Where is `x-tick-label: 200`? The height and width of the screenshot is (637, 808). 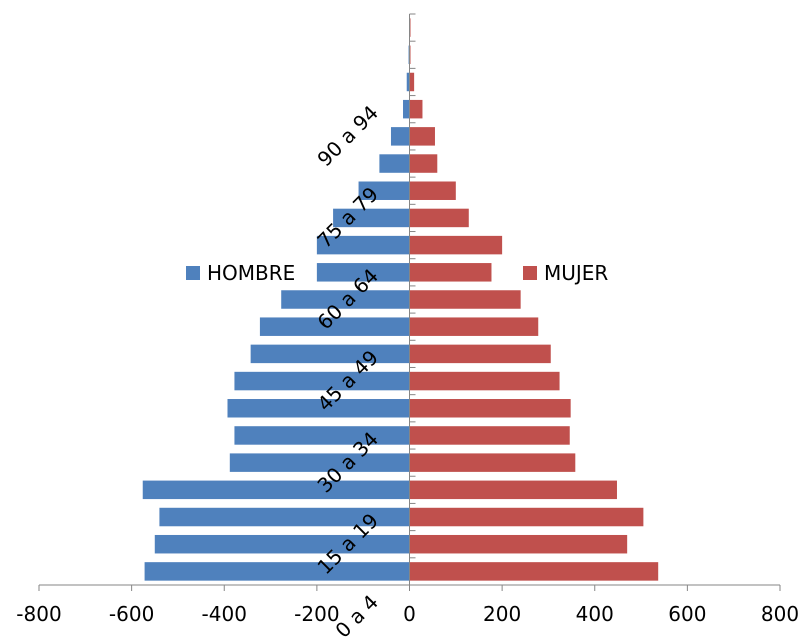
x-tick-label: 200 is located at coordinates (502, 614).